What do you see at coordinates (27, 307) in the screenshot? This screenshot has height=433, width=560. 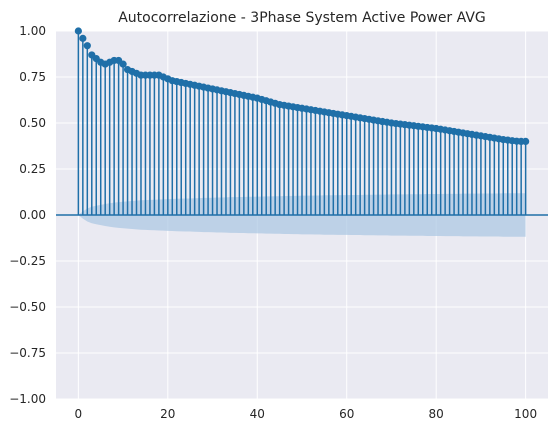 I see `y-tick-label: −0.50` at bounding box center [27, 307].